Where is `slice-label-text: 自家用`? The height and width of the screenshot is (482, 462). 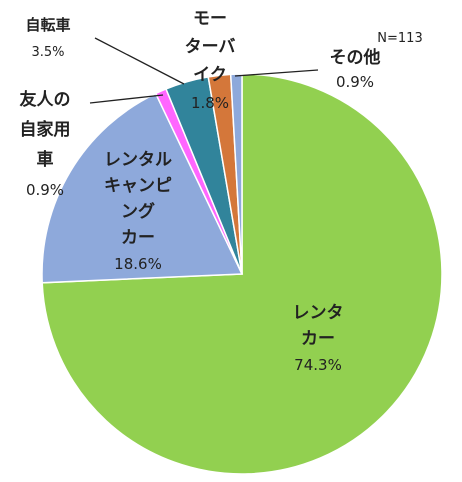 slice-label-text: 自家用 is located at coordinates (45, 129).